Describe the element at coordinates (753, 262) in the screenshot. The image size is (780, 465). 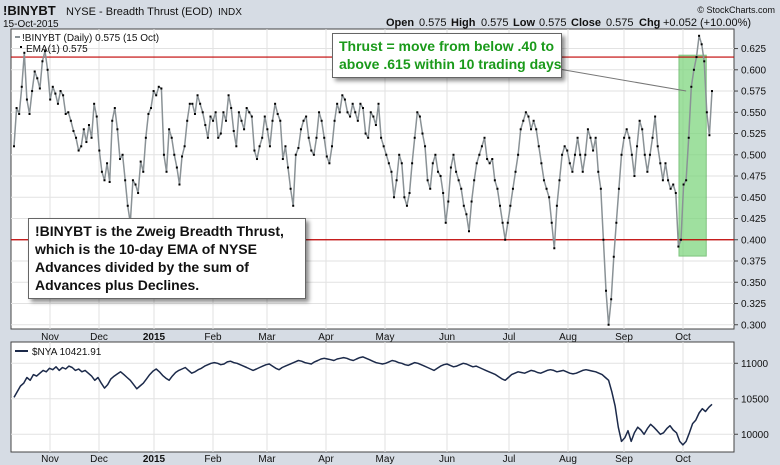
I see `y-tick-label: 0.375` at that location.